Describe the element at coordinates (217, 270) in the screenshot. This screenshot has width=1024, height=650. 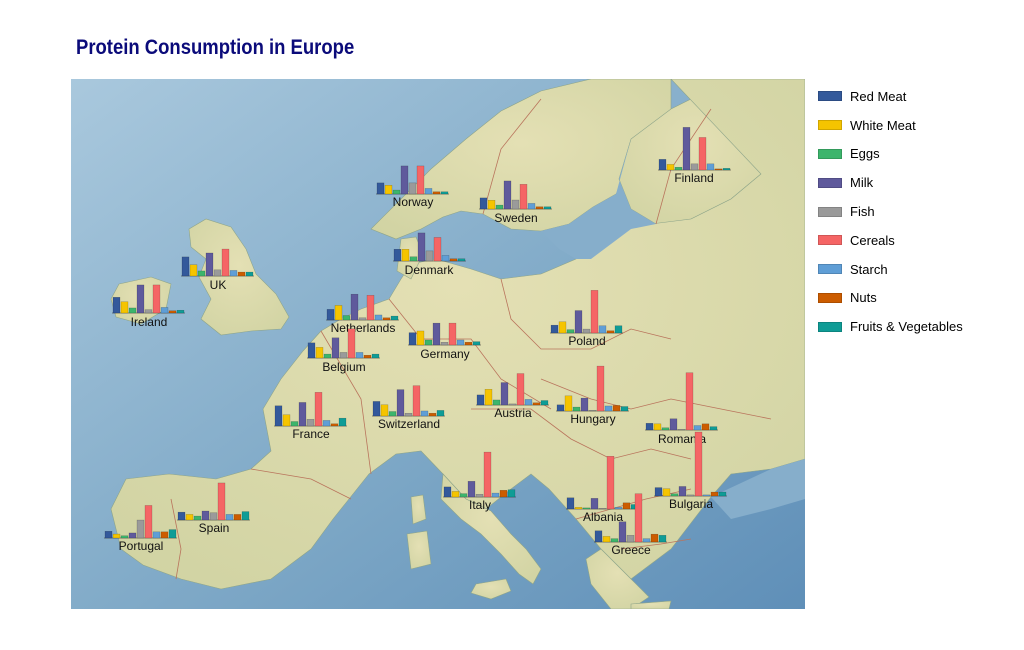
I see `country-chart-uk: UK` at that location.